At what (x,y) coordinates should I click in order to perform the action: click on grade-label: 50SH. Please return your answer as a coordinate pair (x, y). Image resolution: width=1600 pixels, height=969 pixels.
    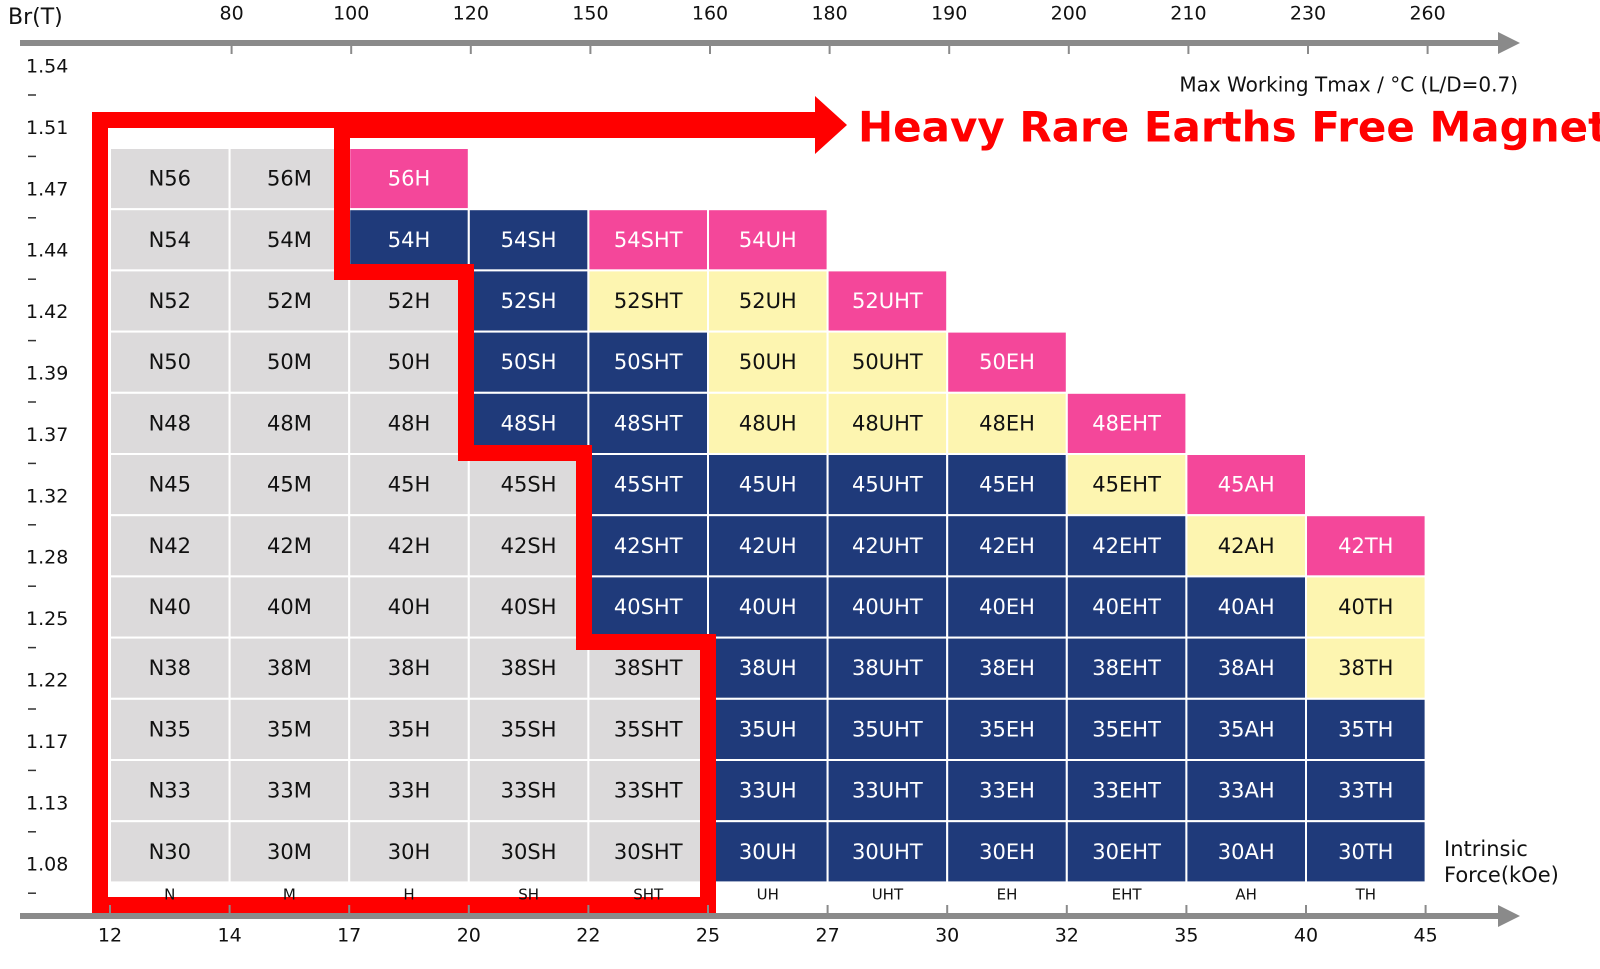
    Looking at the image, I should click on (529, 362).